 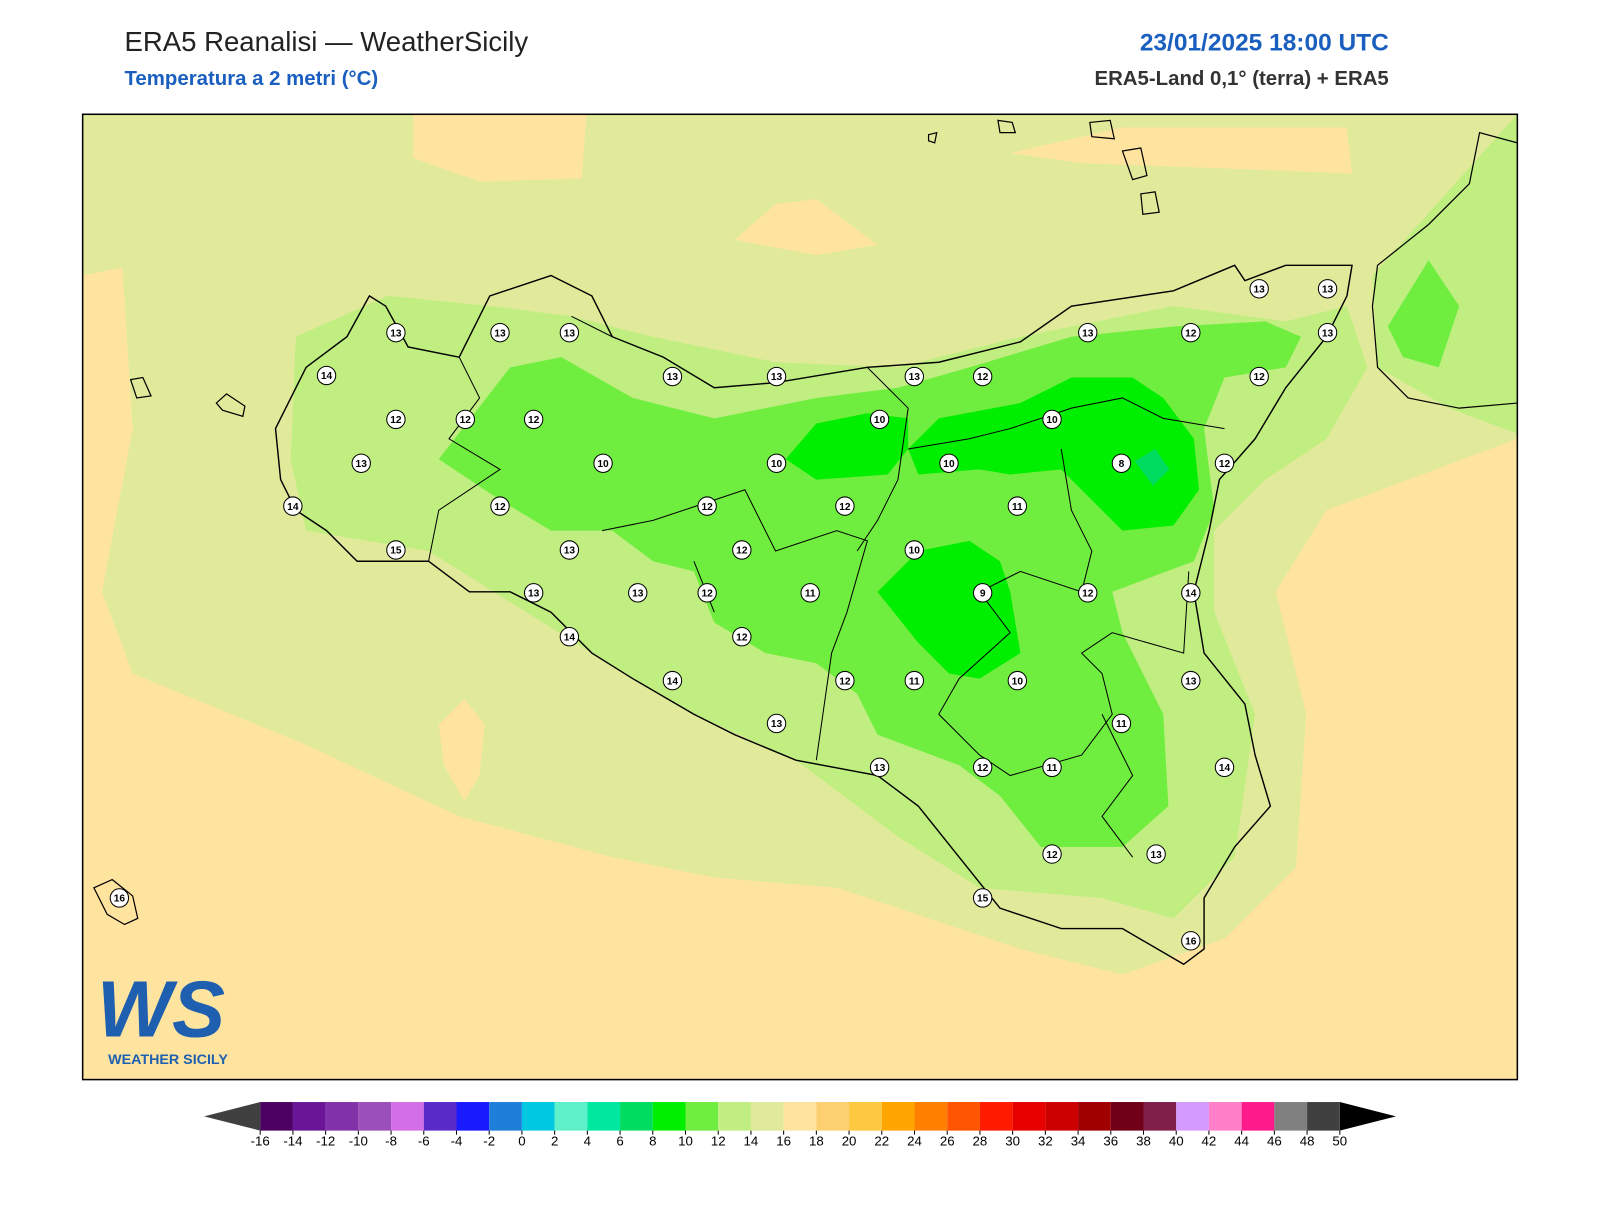 I want to click on colorbar-tick-label: 46, so click(x=1274, y=1140).